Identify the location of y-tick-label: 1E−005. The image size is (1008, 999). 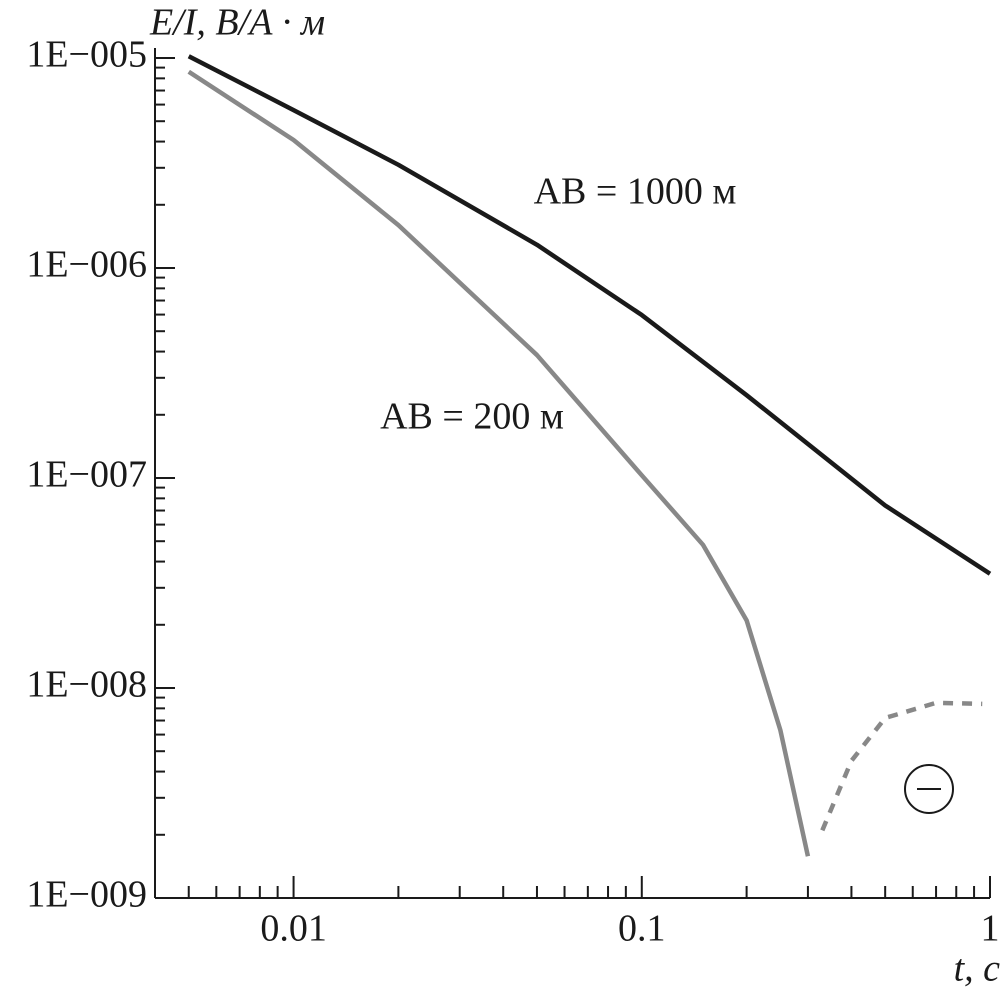
(86, 55).